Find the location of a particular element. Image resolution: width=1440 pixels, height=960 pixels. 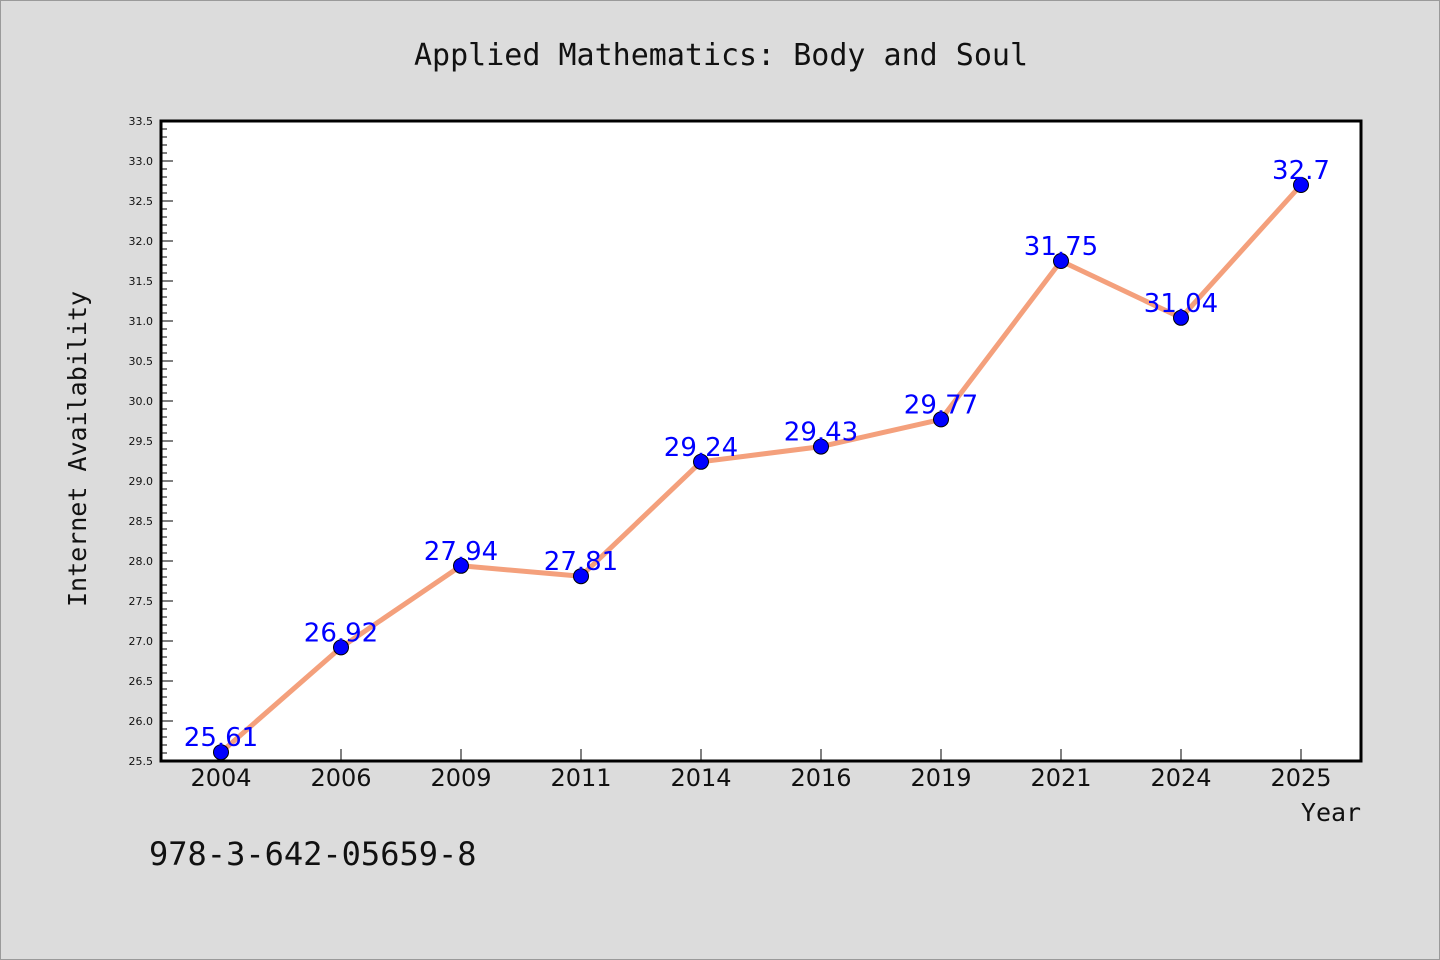

data-label: 27.94 is located at coordinates (461, 552).